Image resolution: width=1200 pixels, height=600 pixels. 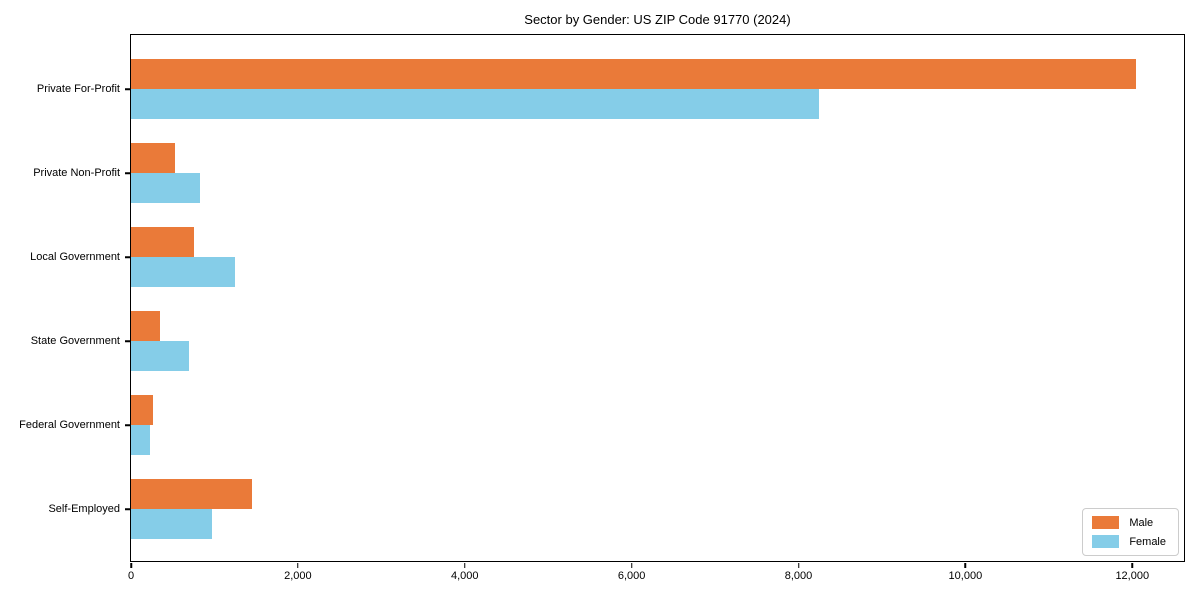 What do you see at coordinates (78, 89) in the screenshot?
I see `y-tick-label-private-for-profit: Private For-Profit` at bounding box center [78, 89].